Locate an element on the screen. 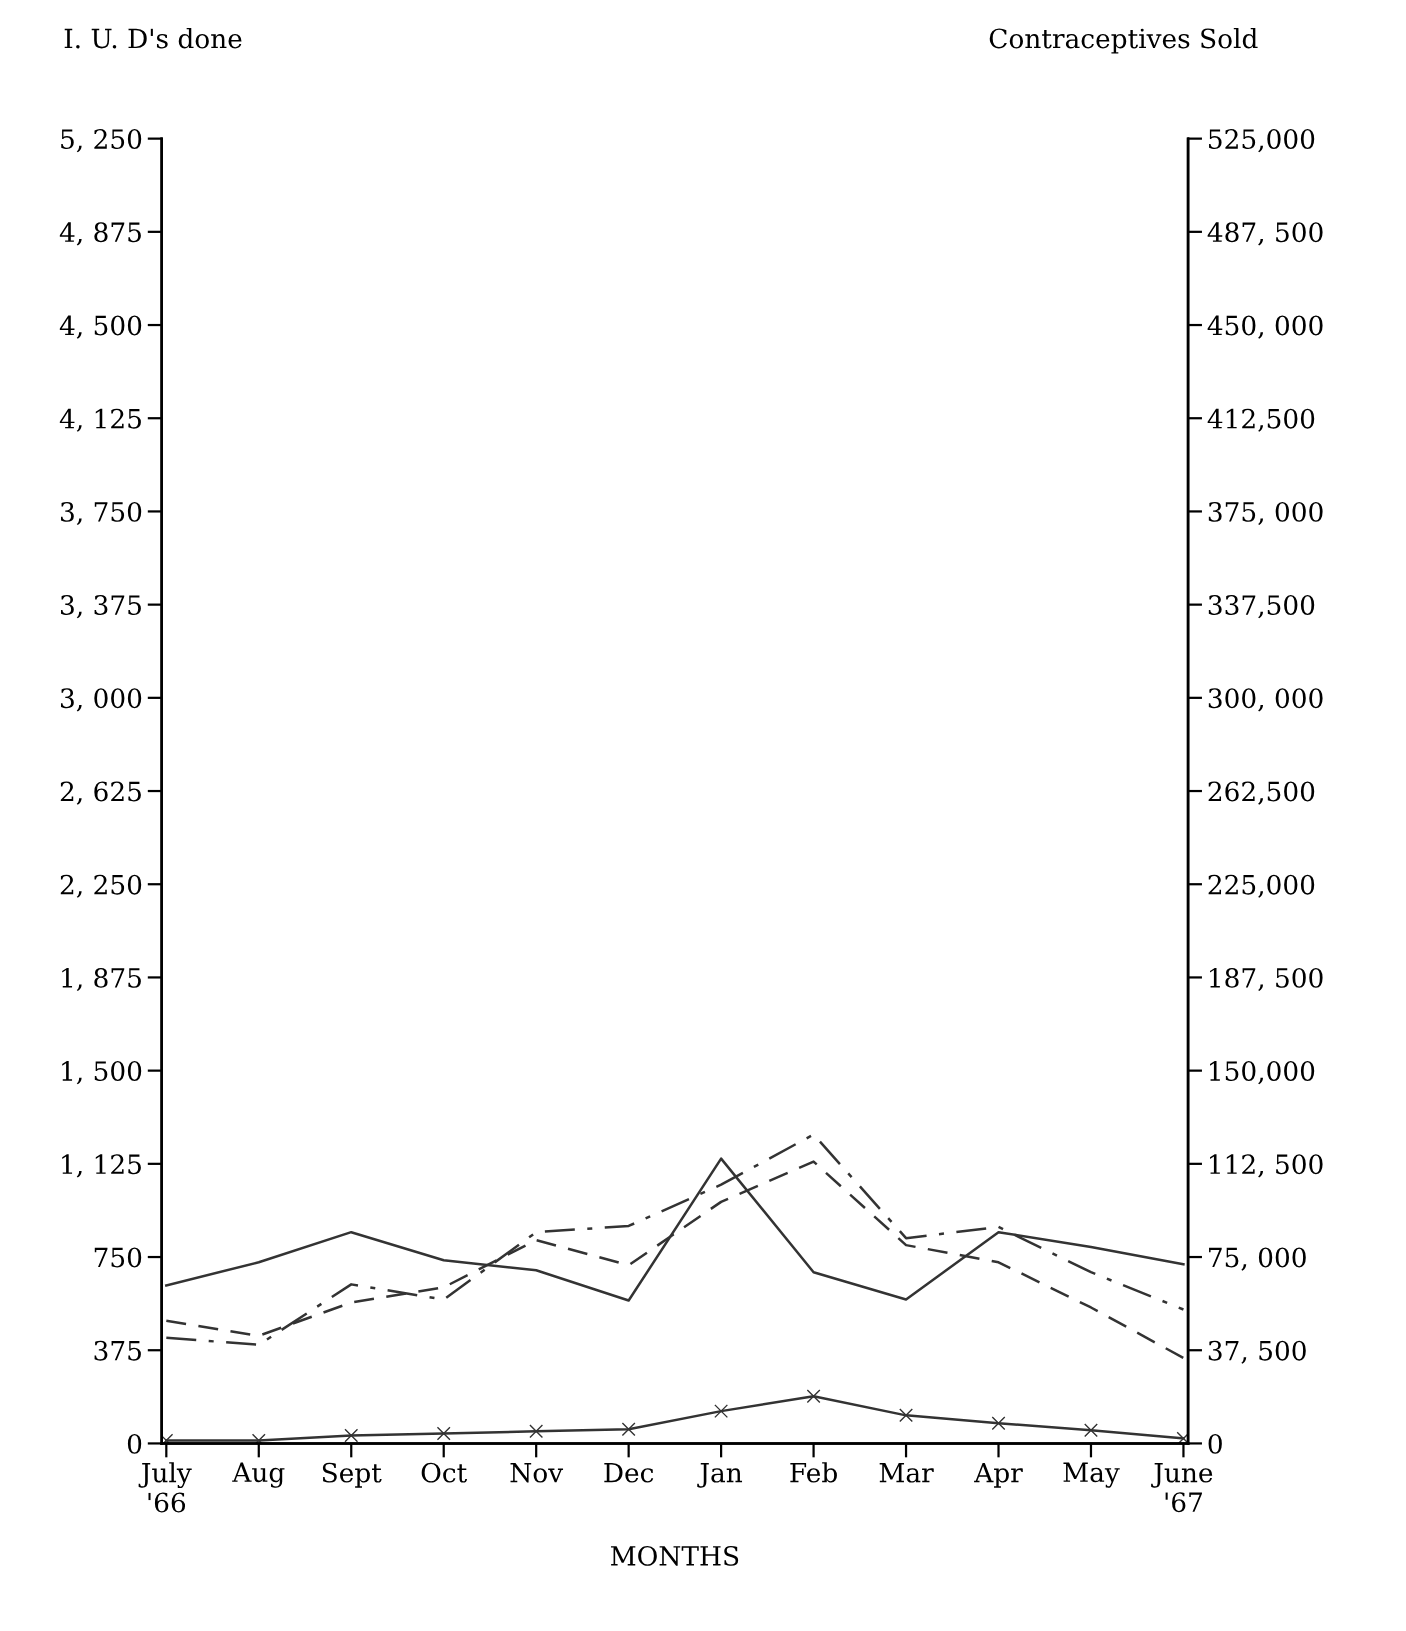 The width and height of the screenshot is (1406, 1631). x-tick-label: Dec is located at coordinates (629, 1473).